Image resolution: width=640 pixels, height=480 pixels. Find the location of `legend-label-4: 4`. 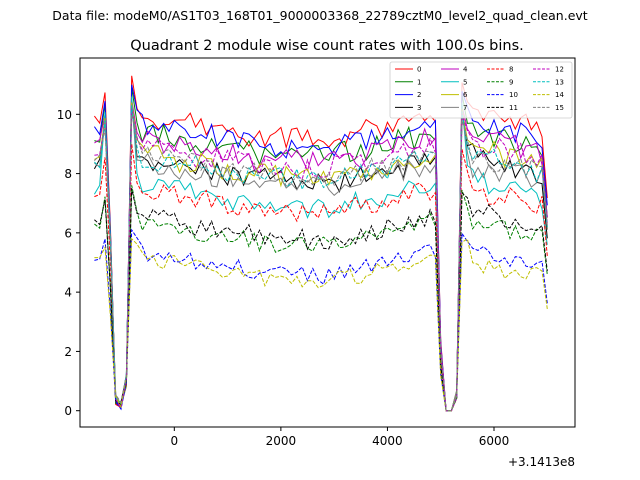

legend-label-4: 4 is located at coordinates (465, 70).